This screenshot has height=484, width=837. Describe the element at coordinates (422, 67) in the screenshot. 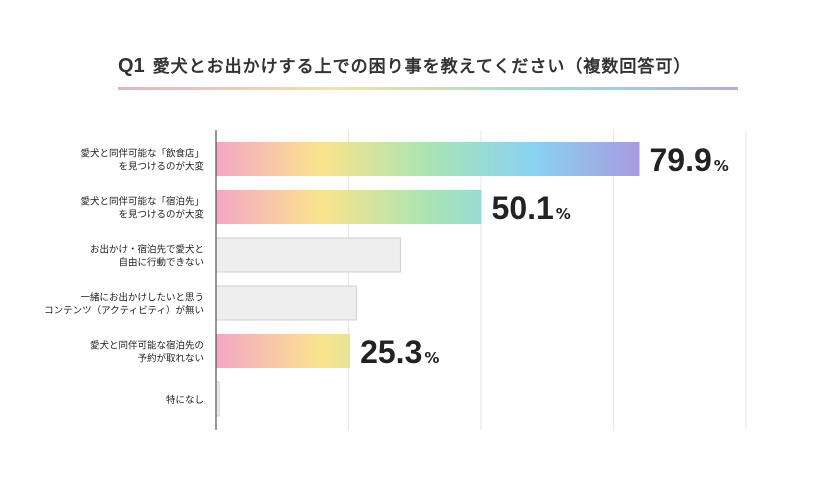

I see `question-text: 愛犬とお出かけする上での困り事を教えてください（複数回答可）` at that location.